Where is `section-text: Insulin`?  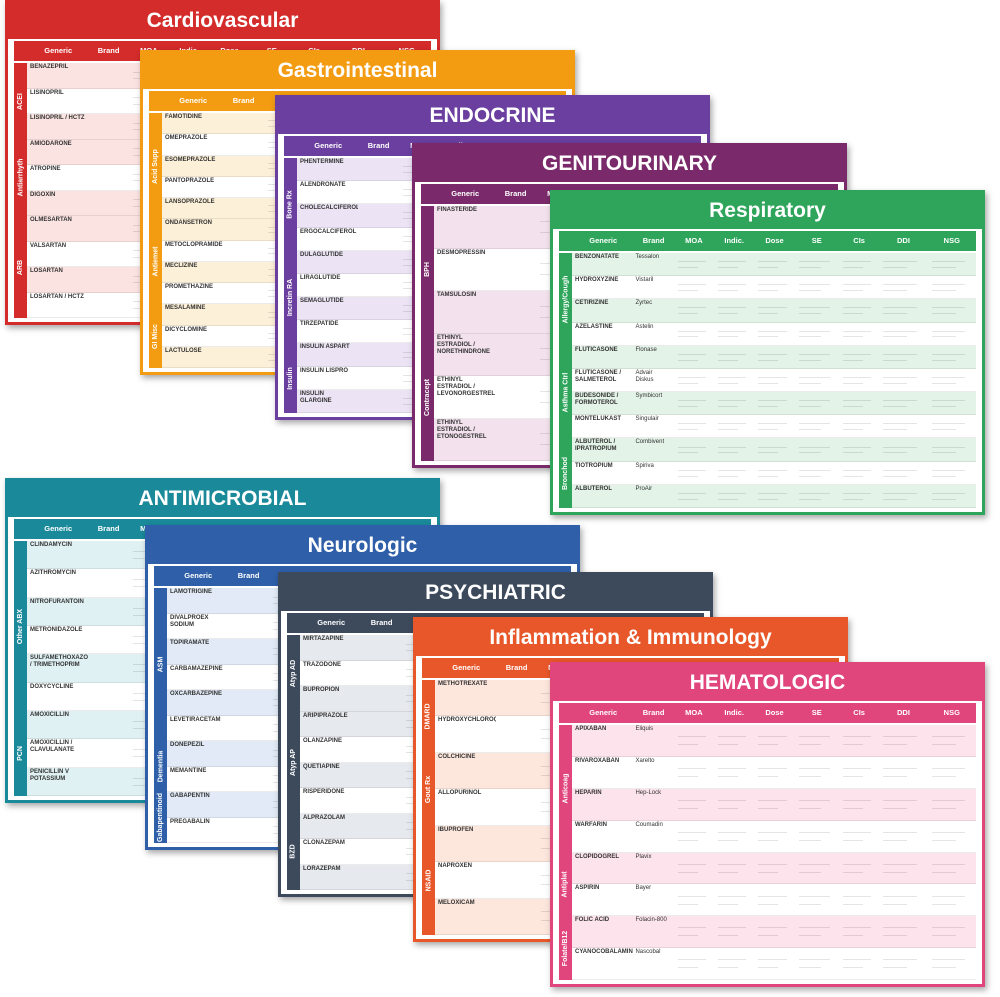 section-text: Insulin is located at coordinates (290, 378).